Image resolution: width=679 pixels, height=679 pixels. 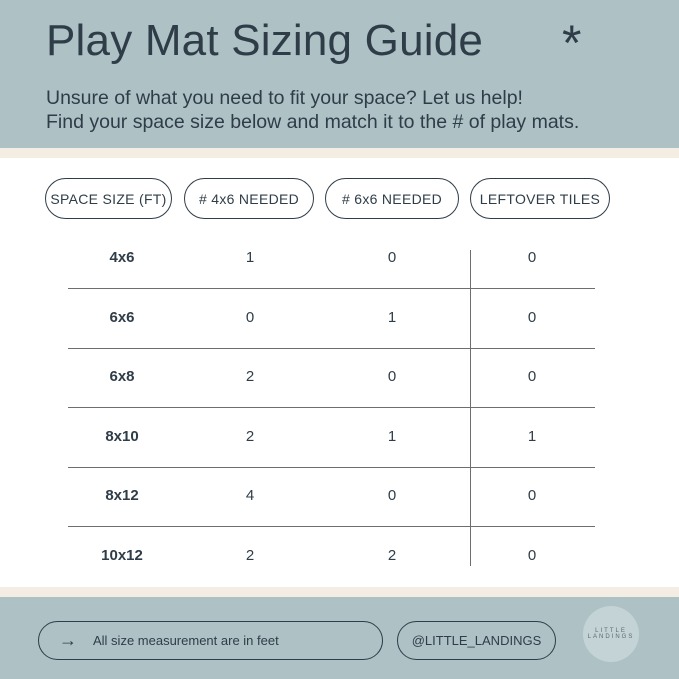 I want to click on table-cell: 4, so click(x=250, y=496).